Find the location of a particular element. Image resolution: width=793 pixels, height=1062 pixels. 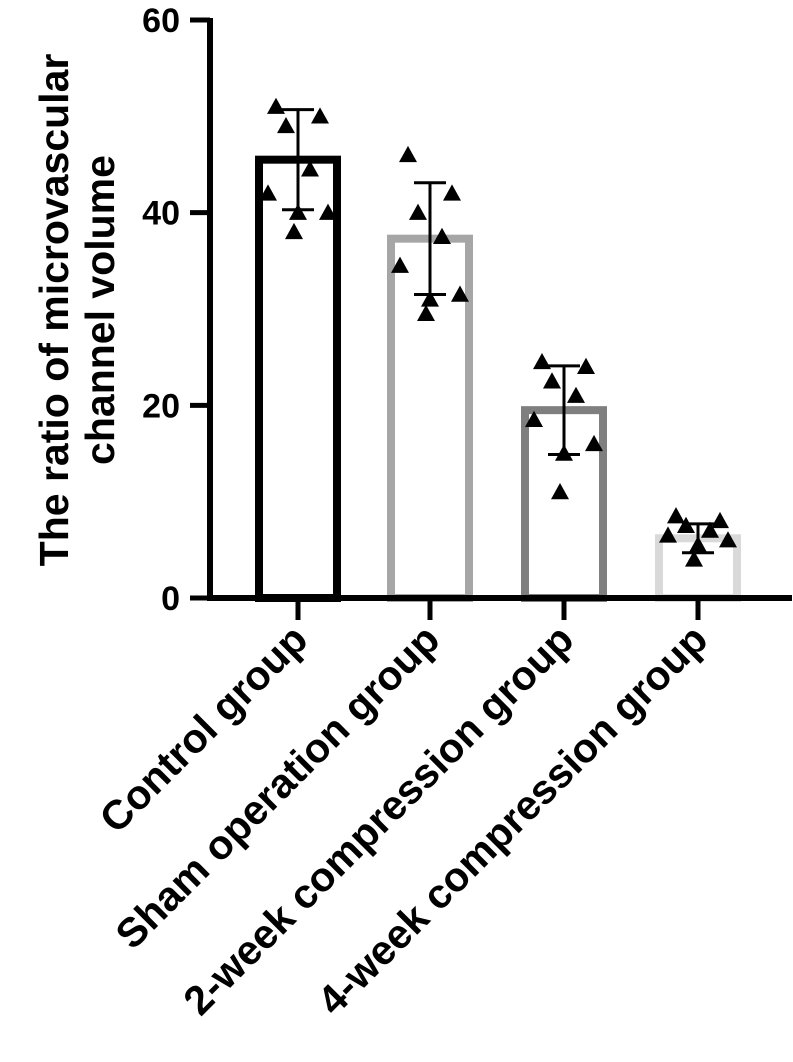

y-tick-label: 20 is located at coordinates (161, 406).